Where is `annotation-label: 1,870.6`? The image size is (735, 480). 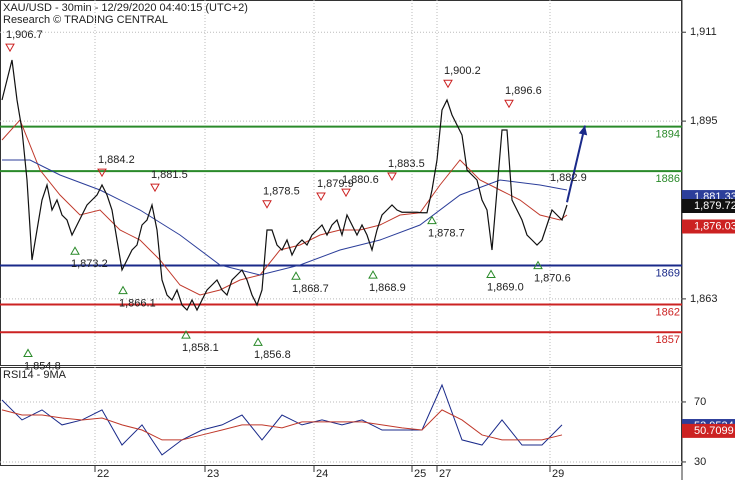
annotation-label: 1,870.6 is located at coordinates (552, 279).